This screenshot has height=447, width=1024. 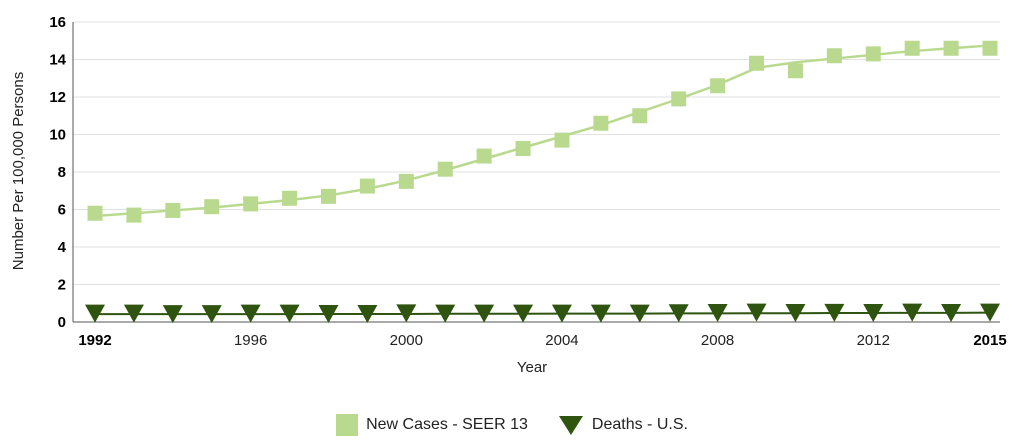 What do you see at coordinates (542, 340) in the screenshot?
I see `x-axis-ticks: 1992 1996 2000 2004 2008 2012 2015` at bounding box center [542, 340].